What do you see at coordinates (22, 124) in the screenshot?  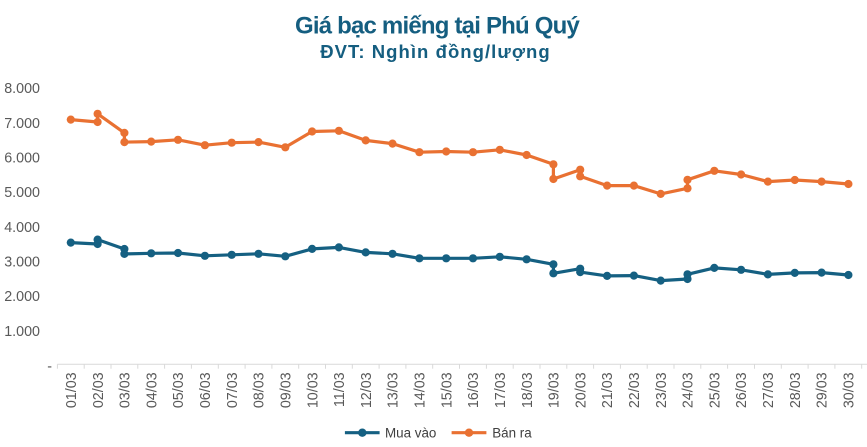 I see `svg-text: 7.000` at bounding box center [22, 124].